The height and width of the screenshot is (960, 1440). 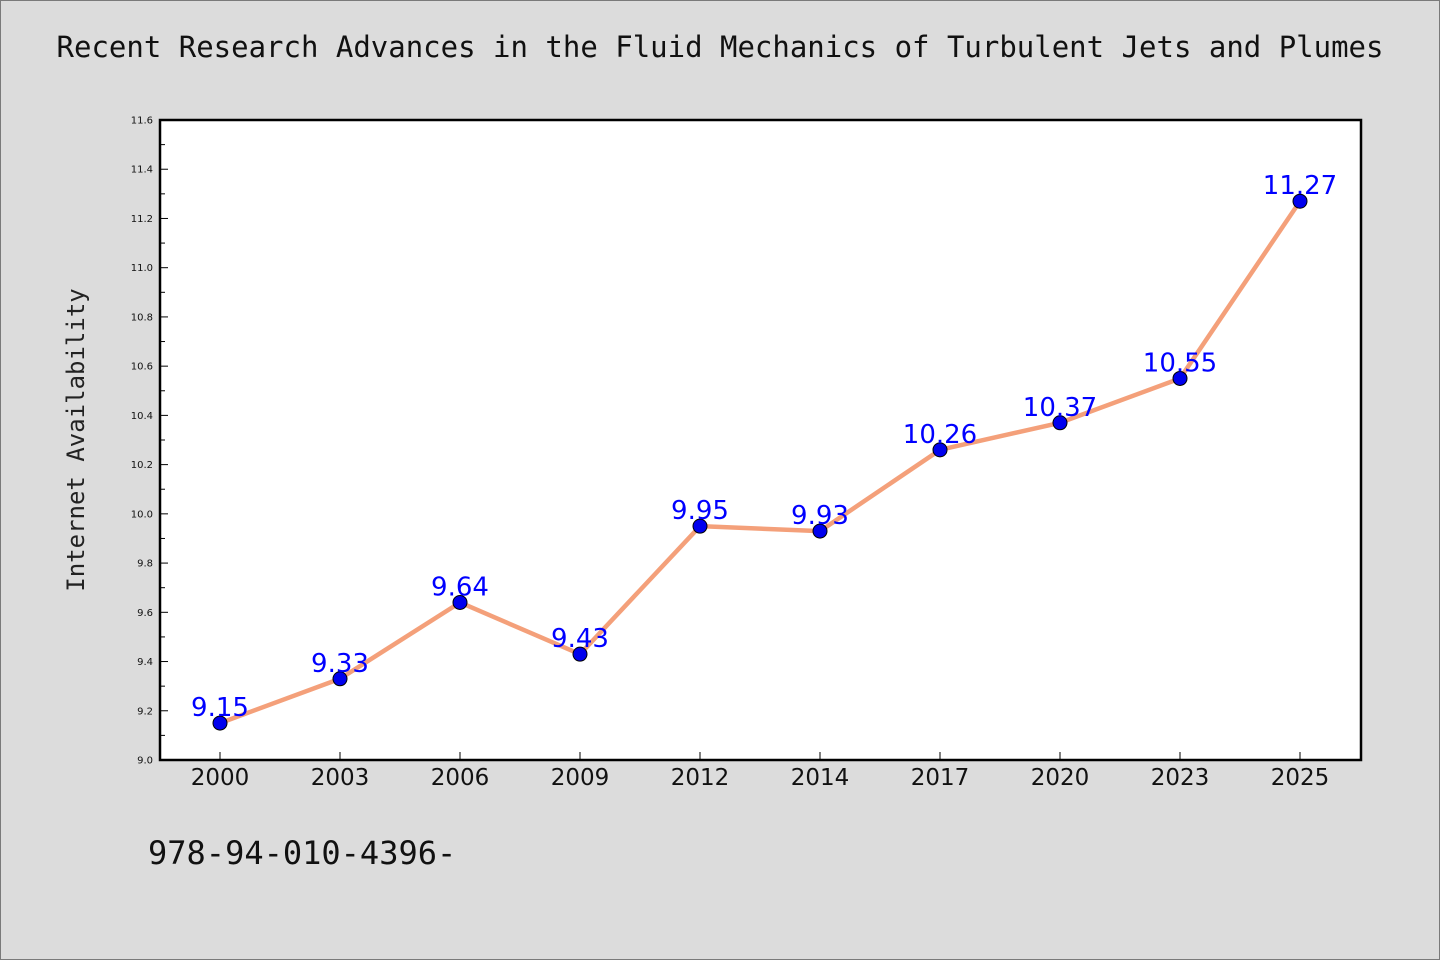 I want to click on y-tick-label: 11.2, so click(x=142, y=219).